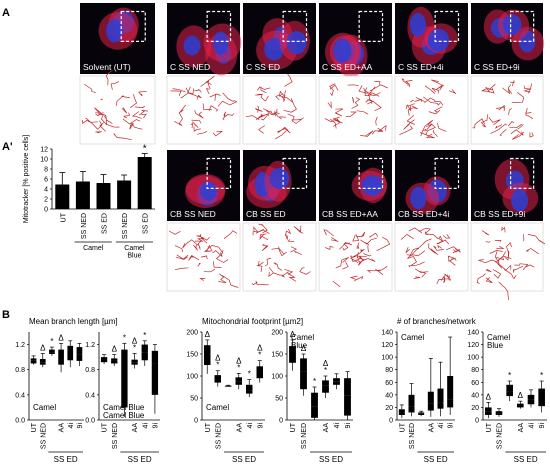 The image size is (550, 469). I want to click on y-tick-label: 0.0, so click(20, 421).